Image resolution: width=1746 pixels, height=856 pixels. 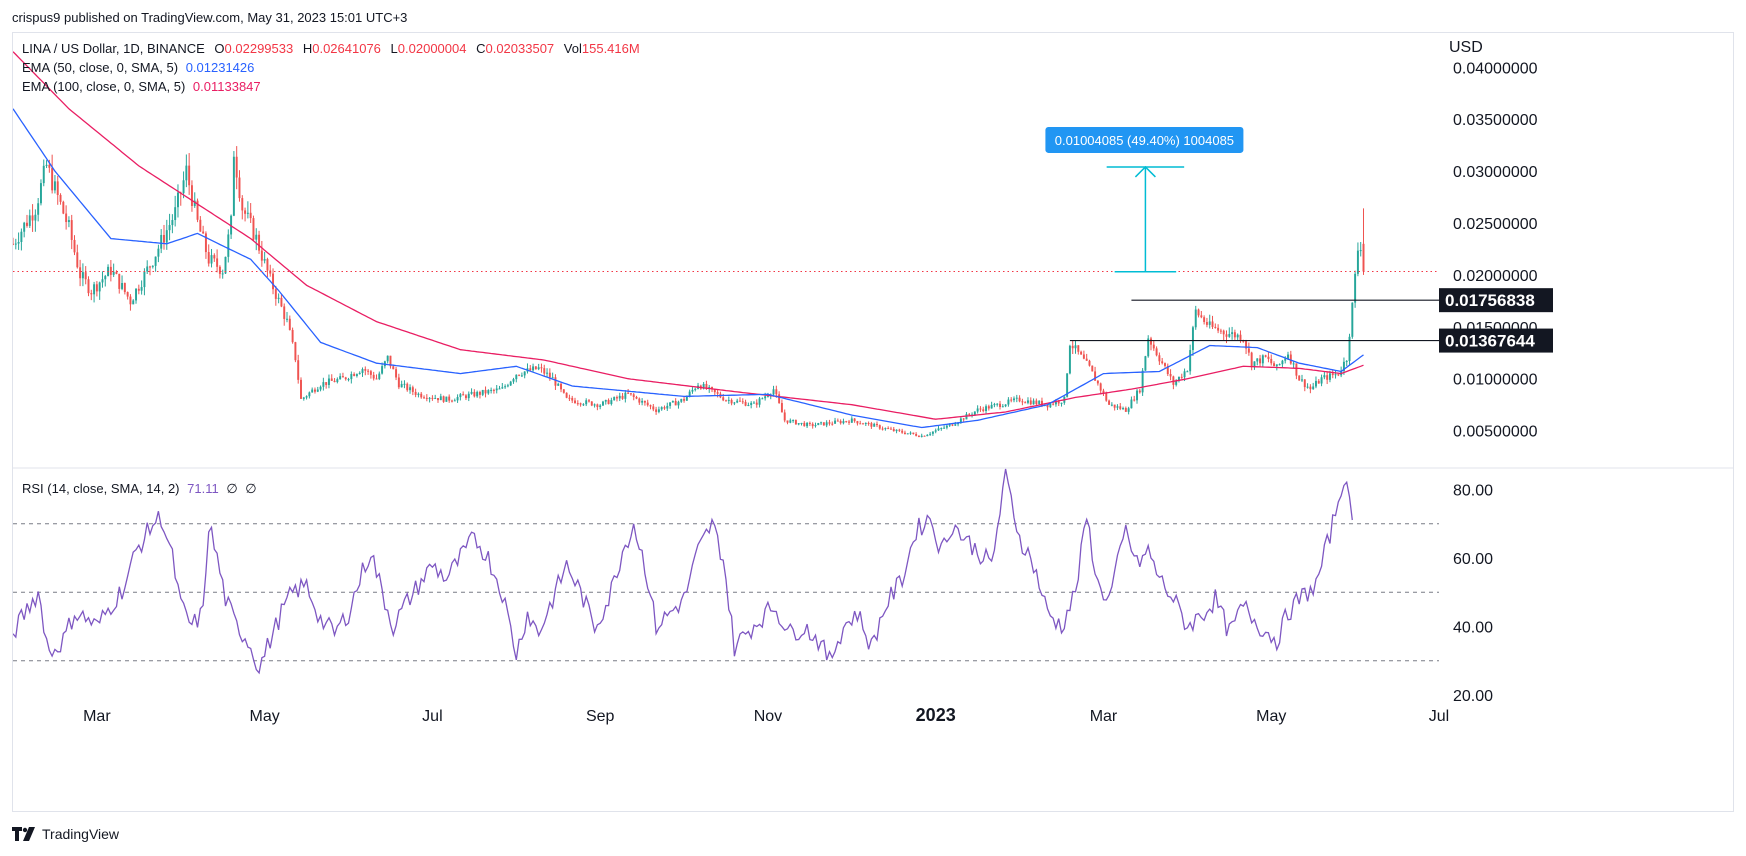 I want to click on measure-arrow-head, so click(x=1145, y=171).